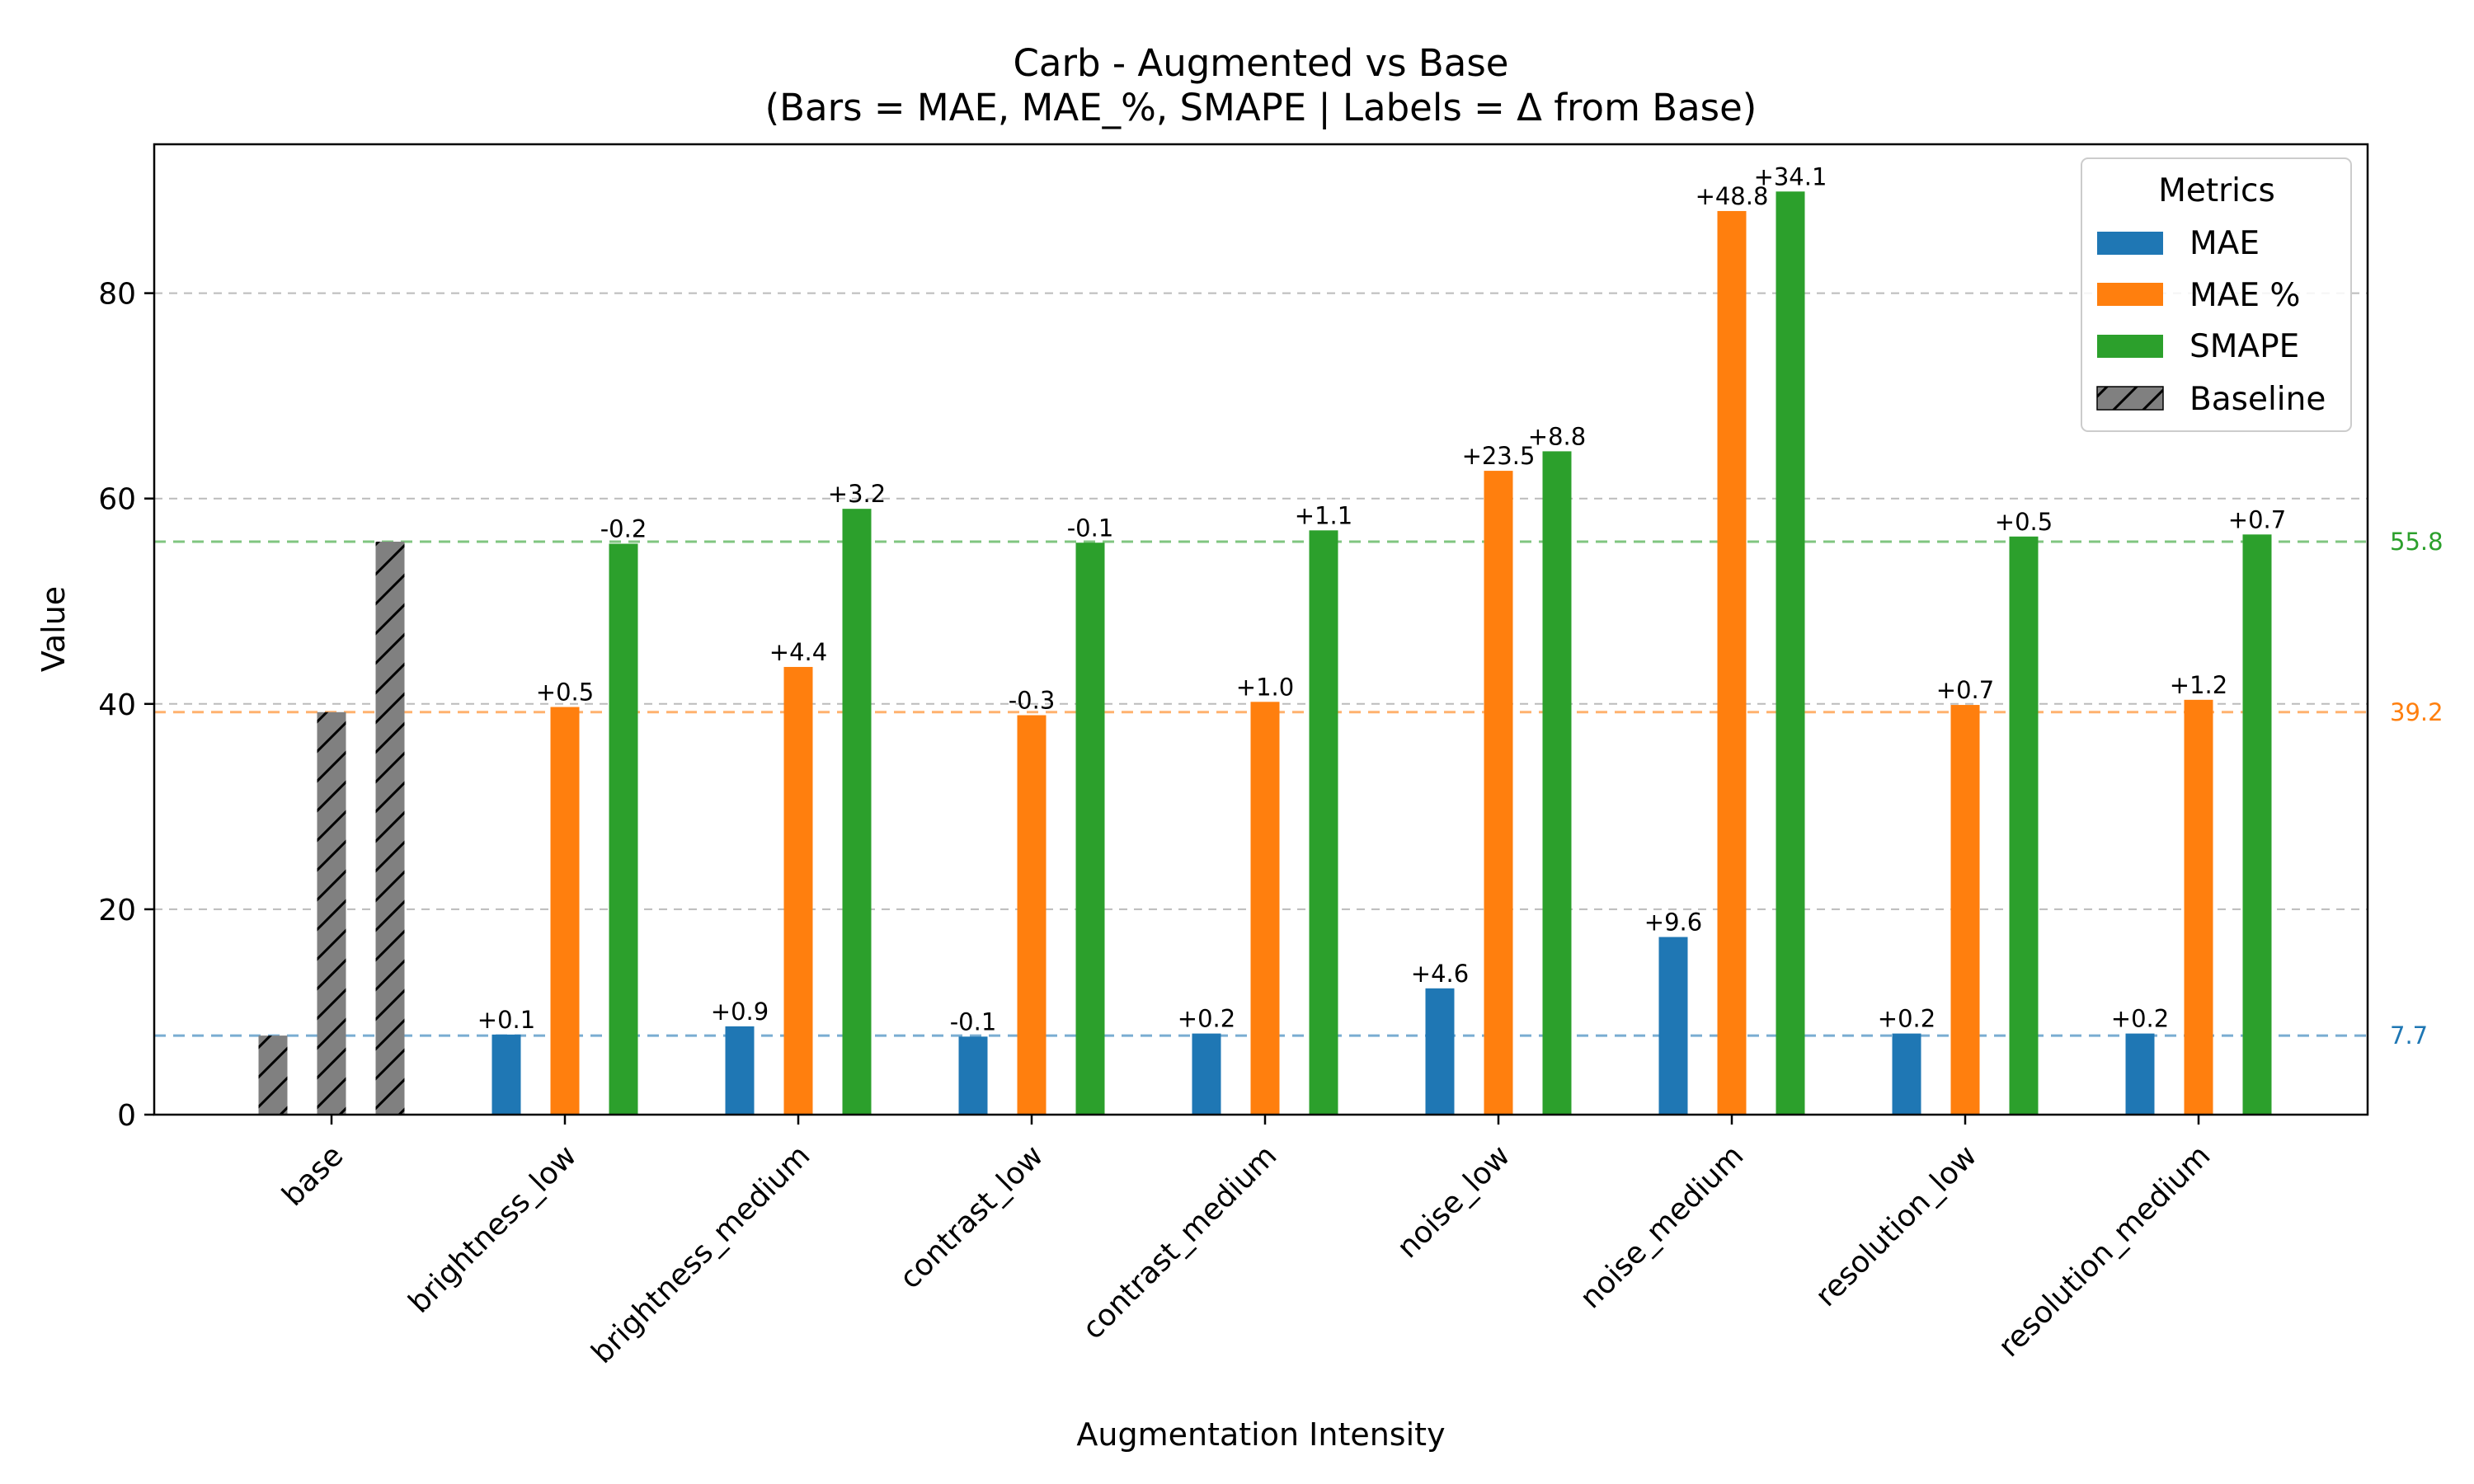 The height and width of the screenshot is (1484, 2474). Describe the element at coordinates (2257, 399) in the screenshot. I see `legend-label-baseline: Baseline` at that location.